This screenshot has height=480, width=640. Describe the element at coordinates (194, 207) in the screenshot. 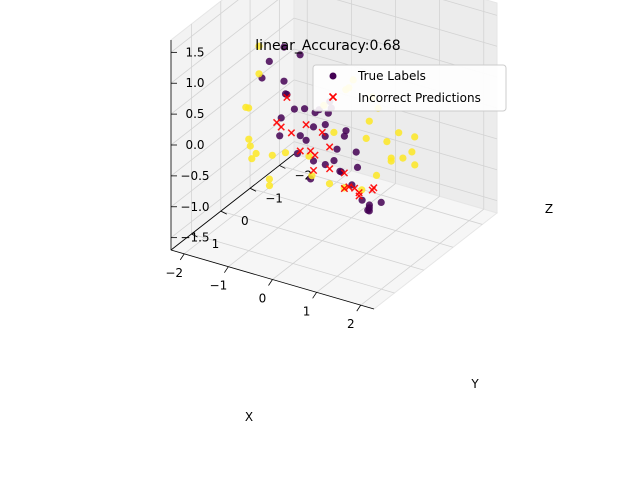

I see `z-tick-label: −1.0` at that location.